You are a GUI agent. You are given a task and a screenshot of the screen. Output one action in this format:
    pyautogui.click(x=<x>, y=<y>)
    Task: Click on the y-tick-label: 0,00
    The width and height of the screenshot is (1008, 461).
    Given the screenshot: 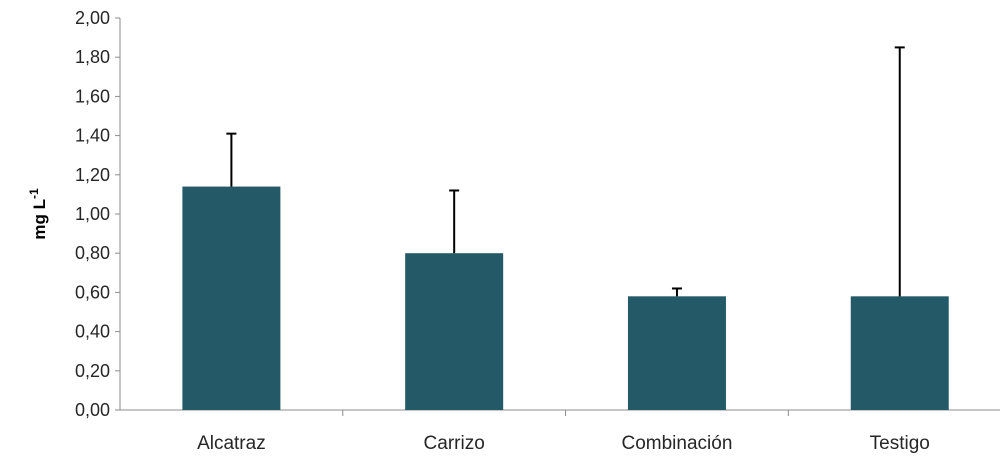 What is the action you would take?
    pyautogui.click(x=92, y=410)
    